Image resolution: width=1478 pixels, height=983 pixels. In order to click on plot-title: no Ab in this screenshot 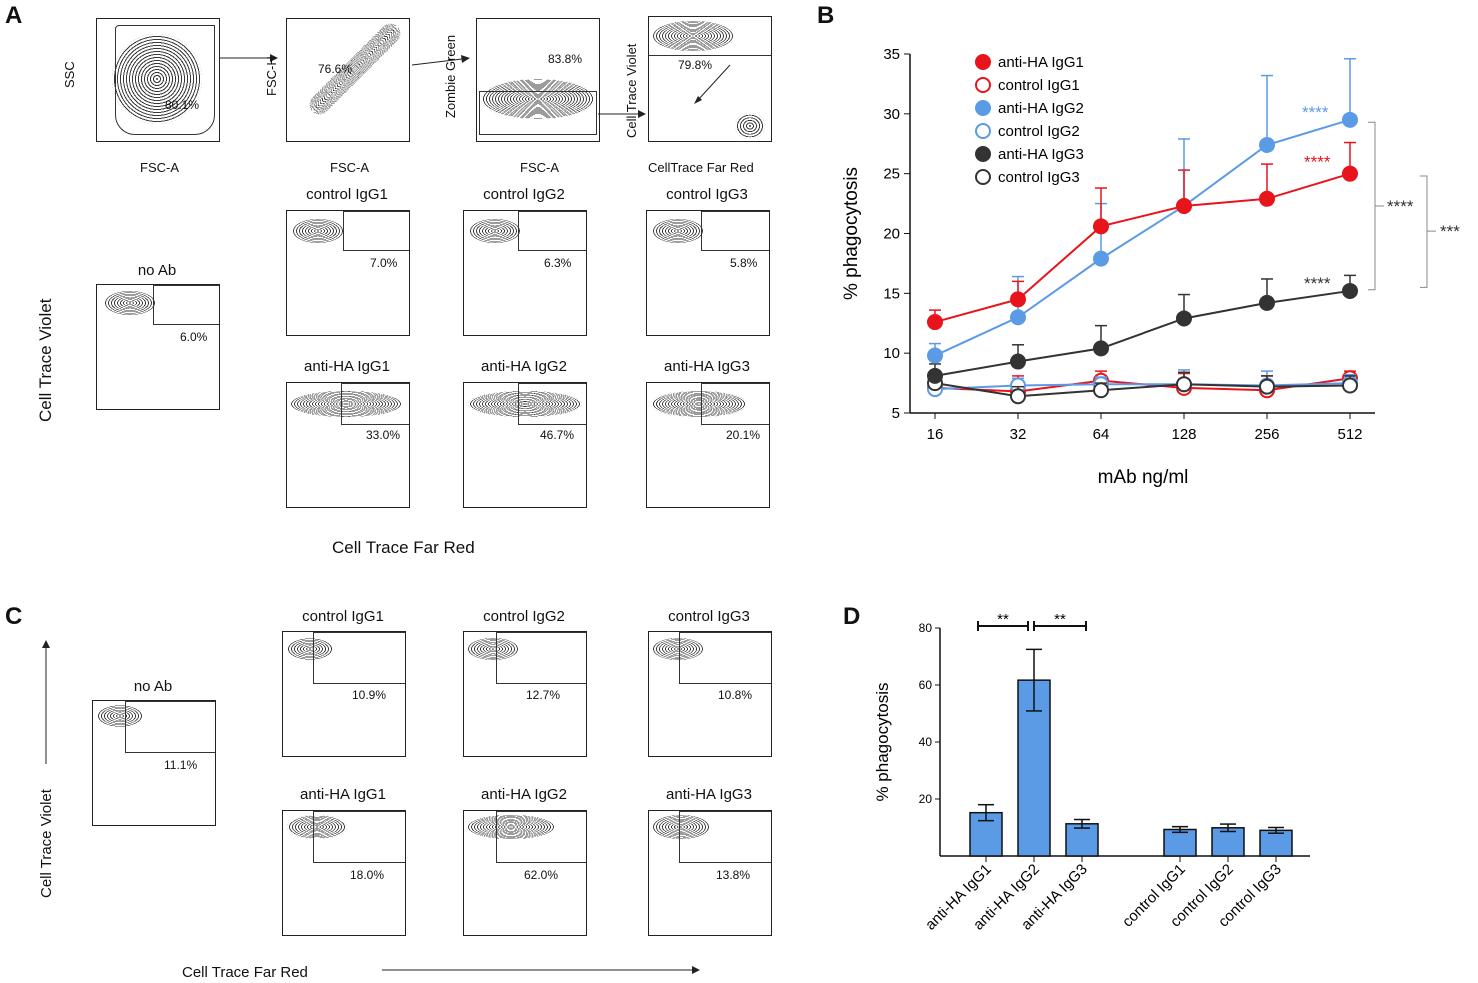, I will do `click(157, 270)`.